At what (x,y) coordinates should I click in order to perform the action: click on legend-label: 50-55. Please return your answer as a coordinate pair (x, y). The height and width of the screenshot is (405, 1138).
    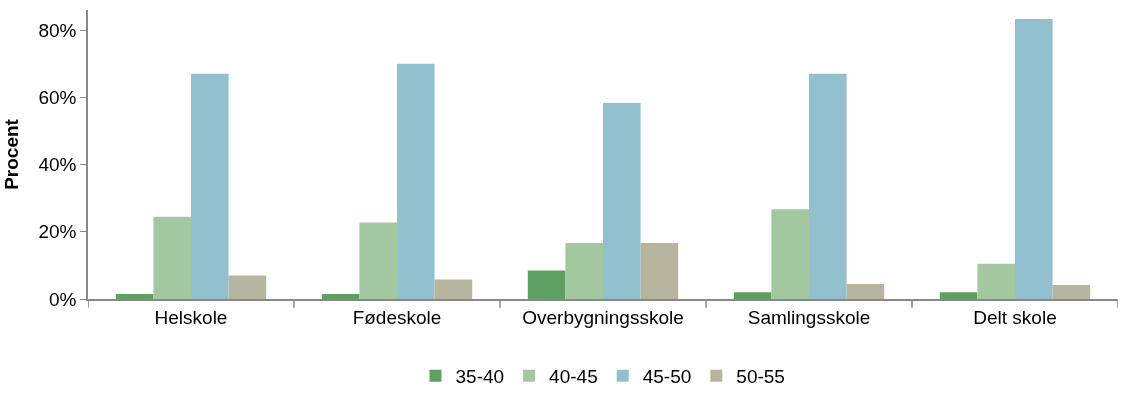
    Looking at the image, I should click on (760, 377).